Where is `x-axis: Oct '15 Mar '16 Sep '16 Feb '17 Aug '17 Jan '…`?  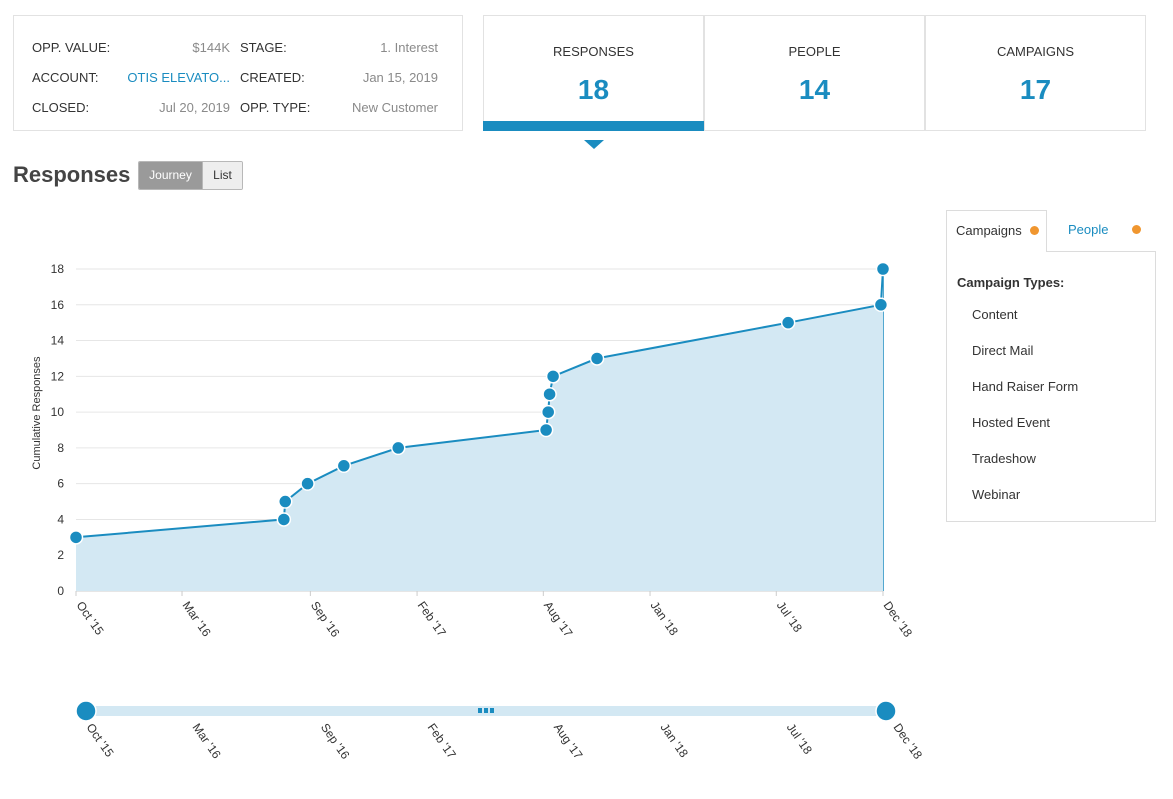 x-axis: Oct '15 Mar '16 Sep '16 Feb '17 Aug '17 Jan '… is located at coordinates (495, 615).